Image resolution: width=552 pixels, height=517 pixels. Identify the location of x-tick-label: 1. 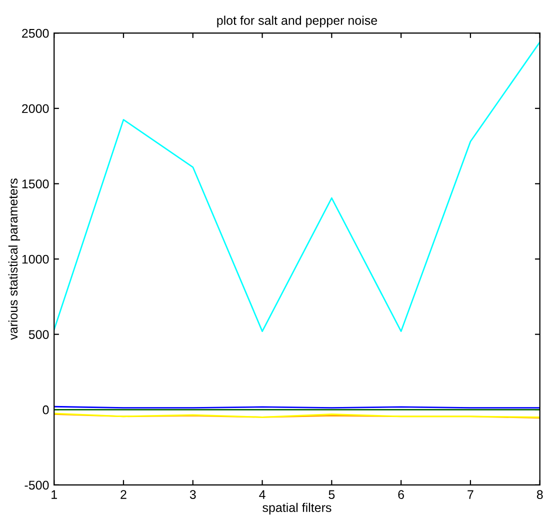
(54, 494).